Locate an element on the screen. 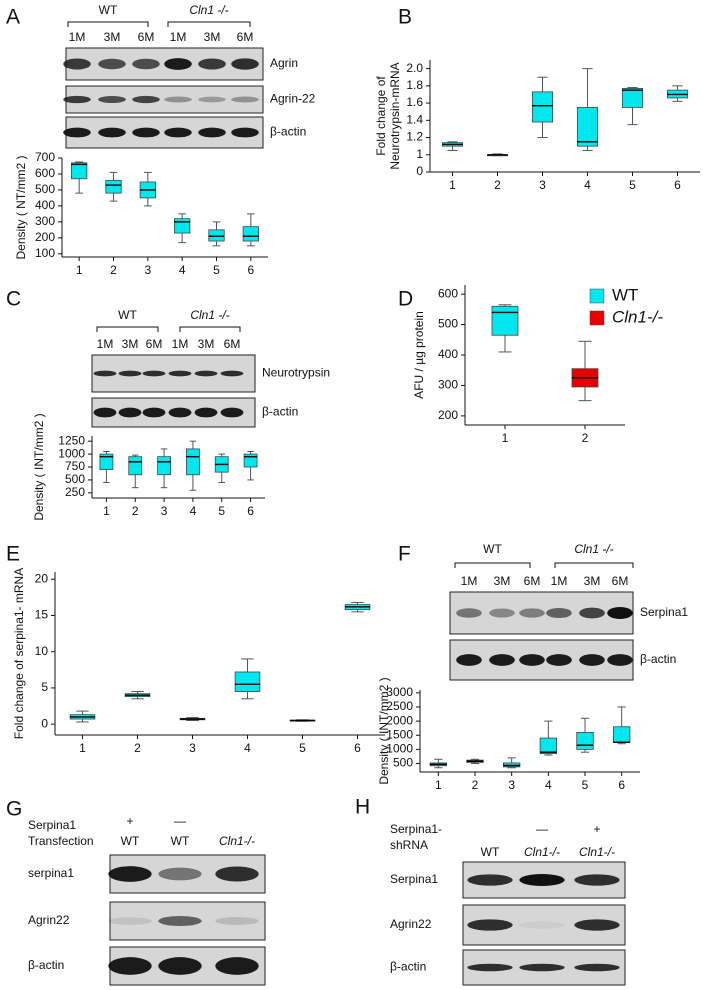 The width and height of the screenshot is (709, 990). lane-label: Cln1-/- is located at coordinates (597, 852).